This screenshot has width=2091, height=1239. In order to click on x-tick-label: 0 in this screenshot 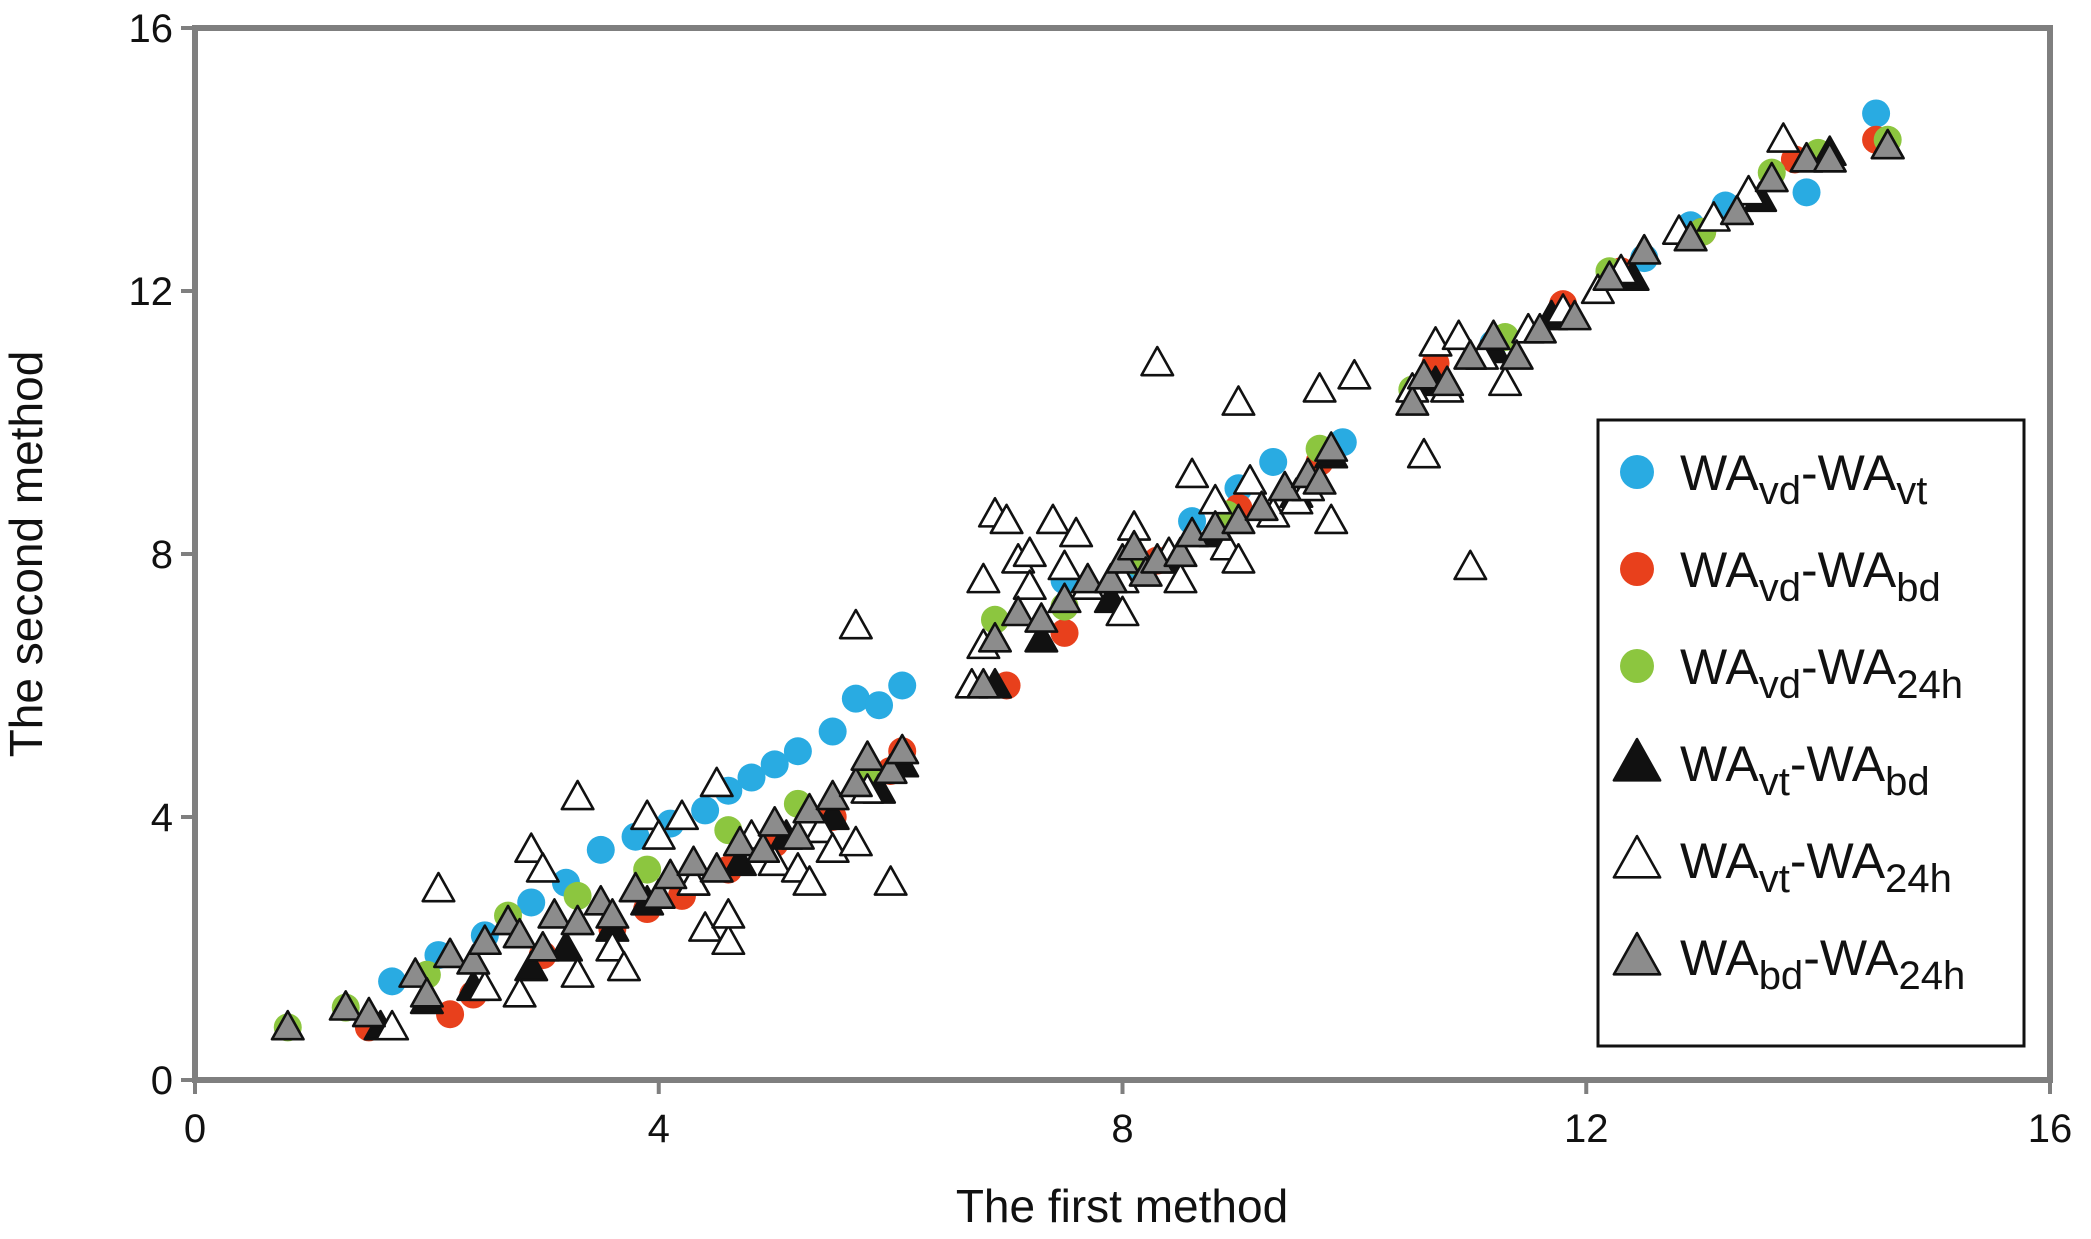, I will do `click(195, 1129)`.